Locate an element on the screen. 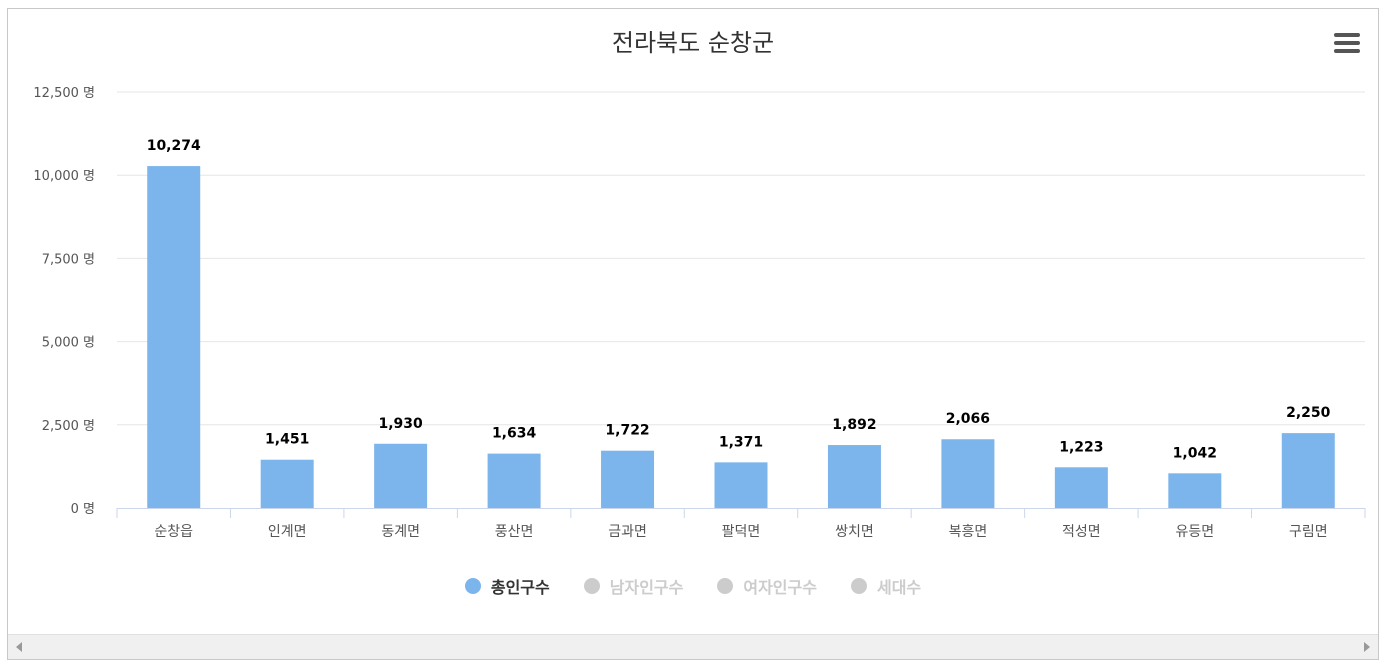 This screenshot has height=667, width=1389. legend: 총인구수 남자인구수 여자인구수 세대수 is located at coordinates (693, 586).